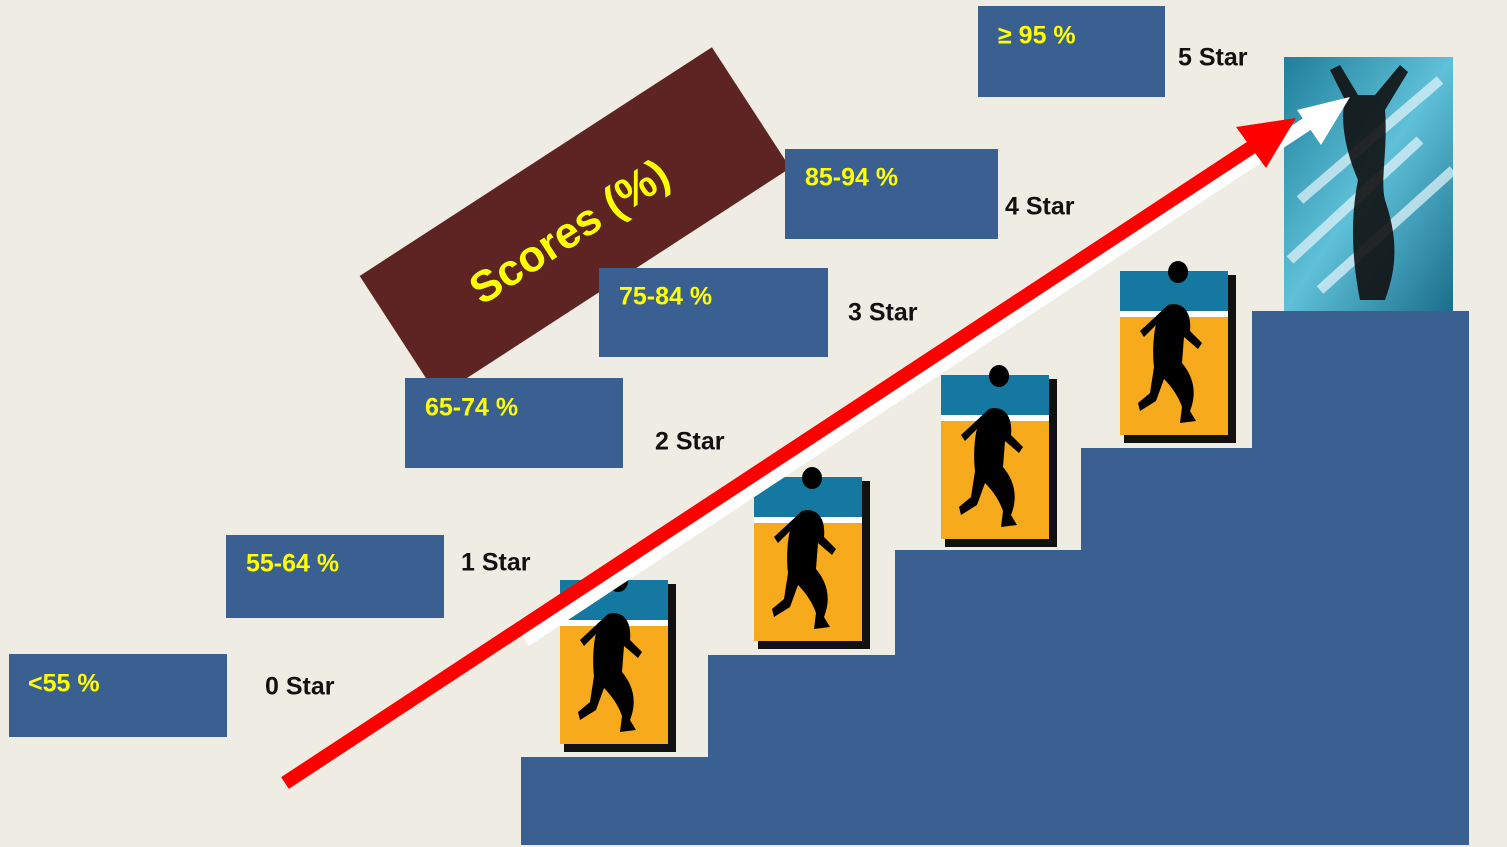 This screenshot has width=1507, height=847. What do you see at coordinates (1037, 36) in the screenshot?
I see `range-label: ≥ 95 %` at bounding box center [1037, 36].